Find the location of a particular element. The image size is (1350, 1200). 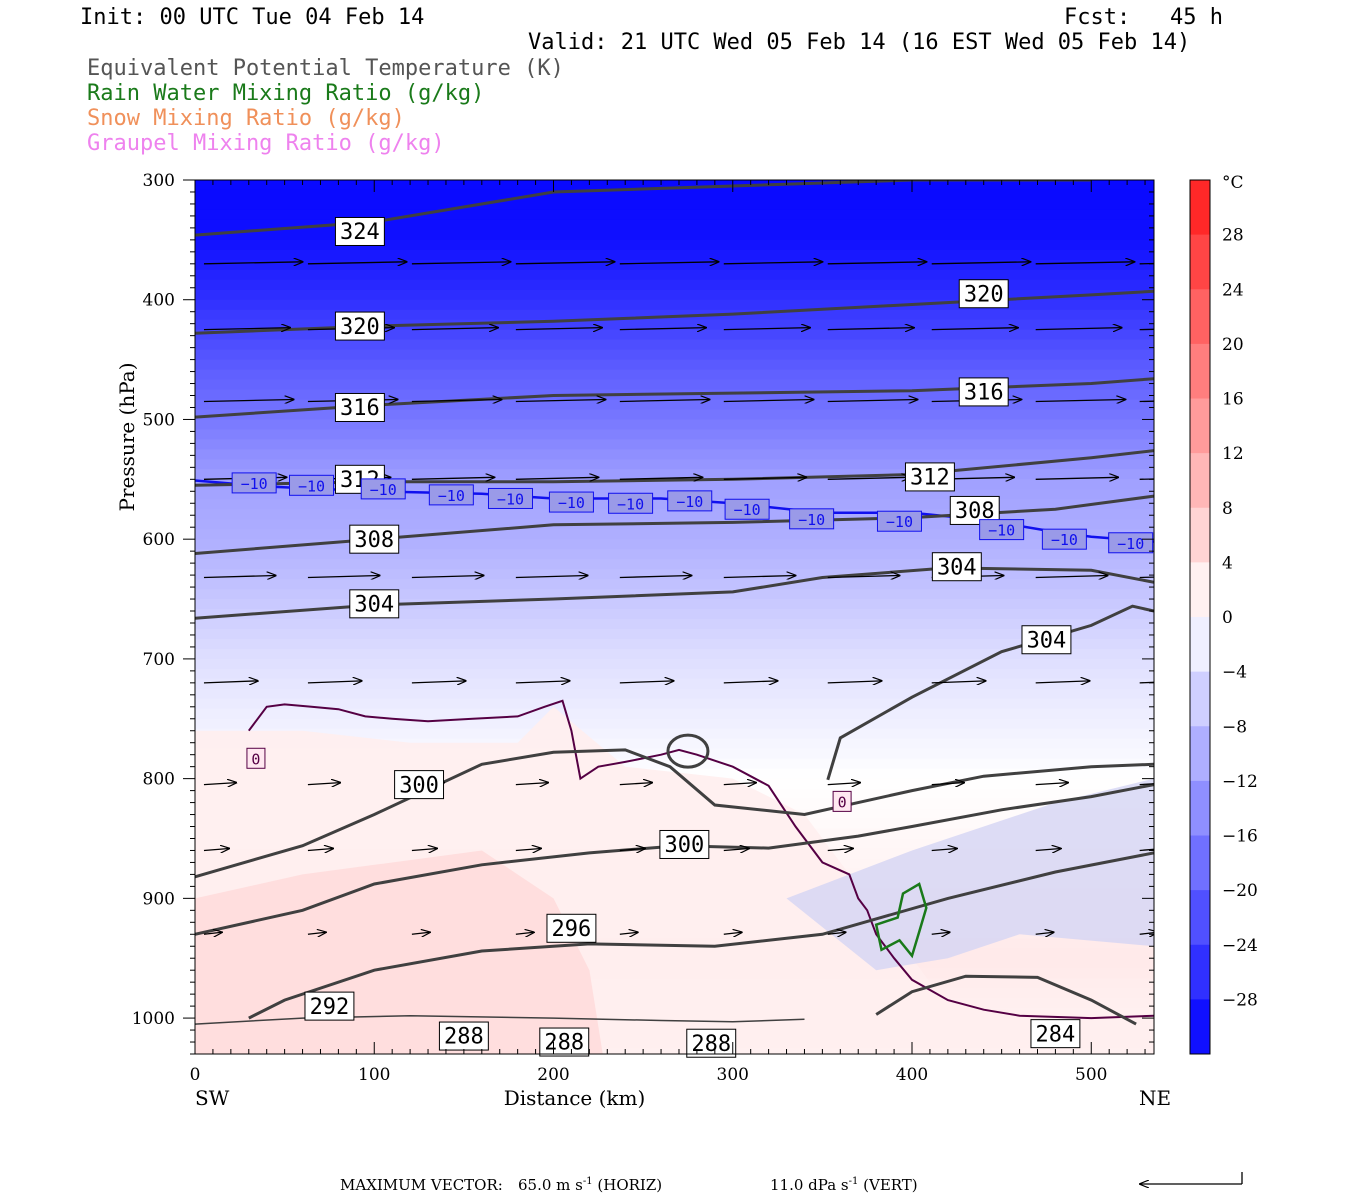

y-tick-label: 600 is located at coordinates (159, 540).